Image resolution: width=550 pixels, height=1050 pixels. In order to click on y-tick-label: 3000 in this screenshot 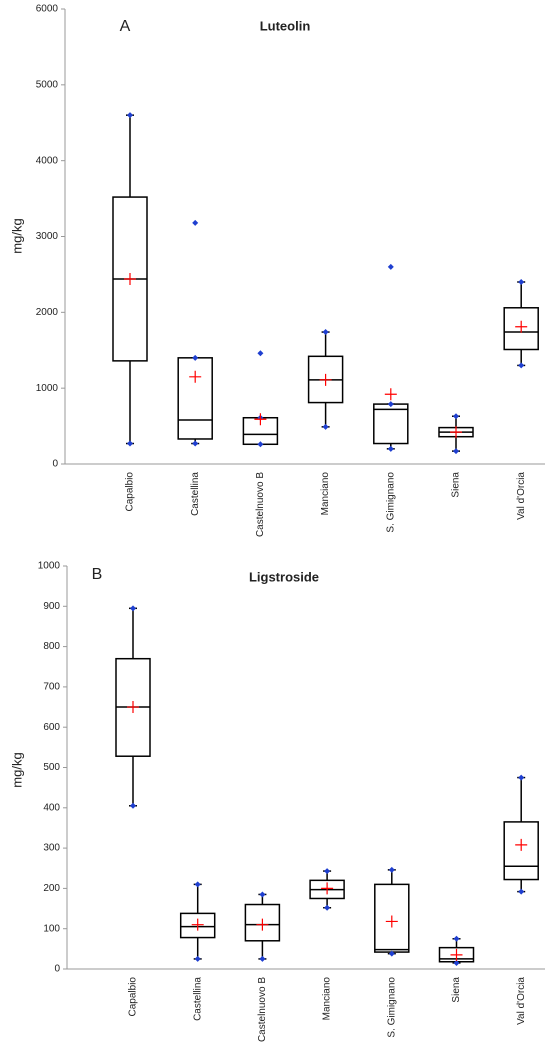, I will do `click(47, 236)`.